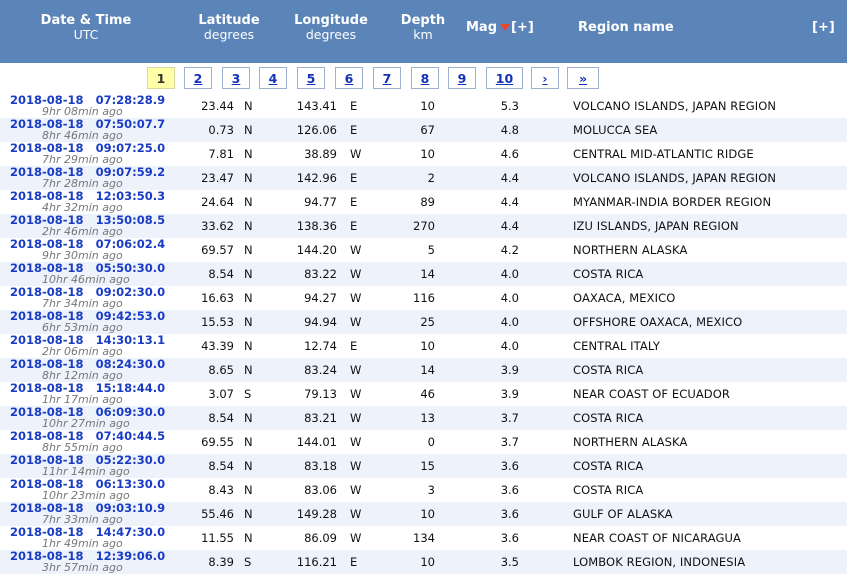 The height and width of the screenshot is (577, 847). I want to click on depth-value: 116, so click(424, 298).